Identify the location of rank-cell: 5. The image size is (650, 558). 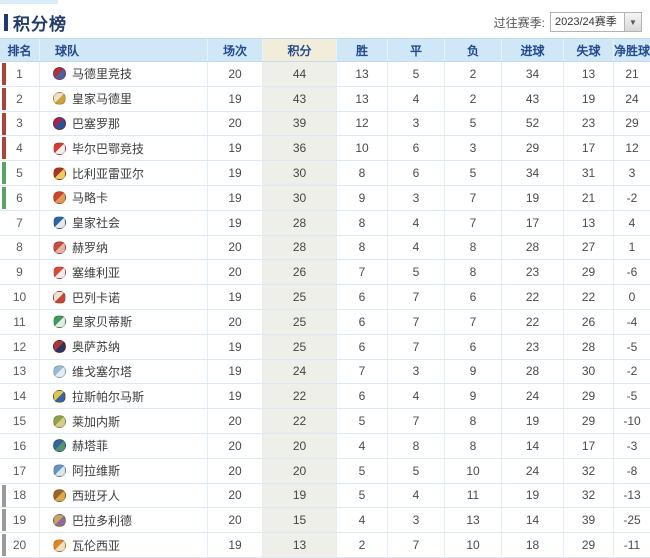
(20, 173).